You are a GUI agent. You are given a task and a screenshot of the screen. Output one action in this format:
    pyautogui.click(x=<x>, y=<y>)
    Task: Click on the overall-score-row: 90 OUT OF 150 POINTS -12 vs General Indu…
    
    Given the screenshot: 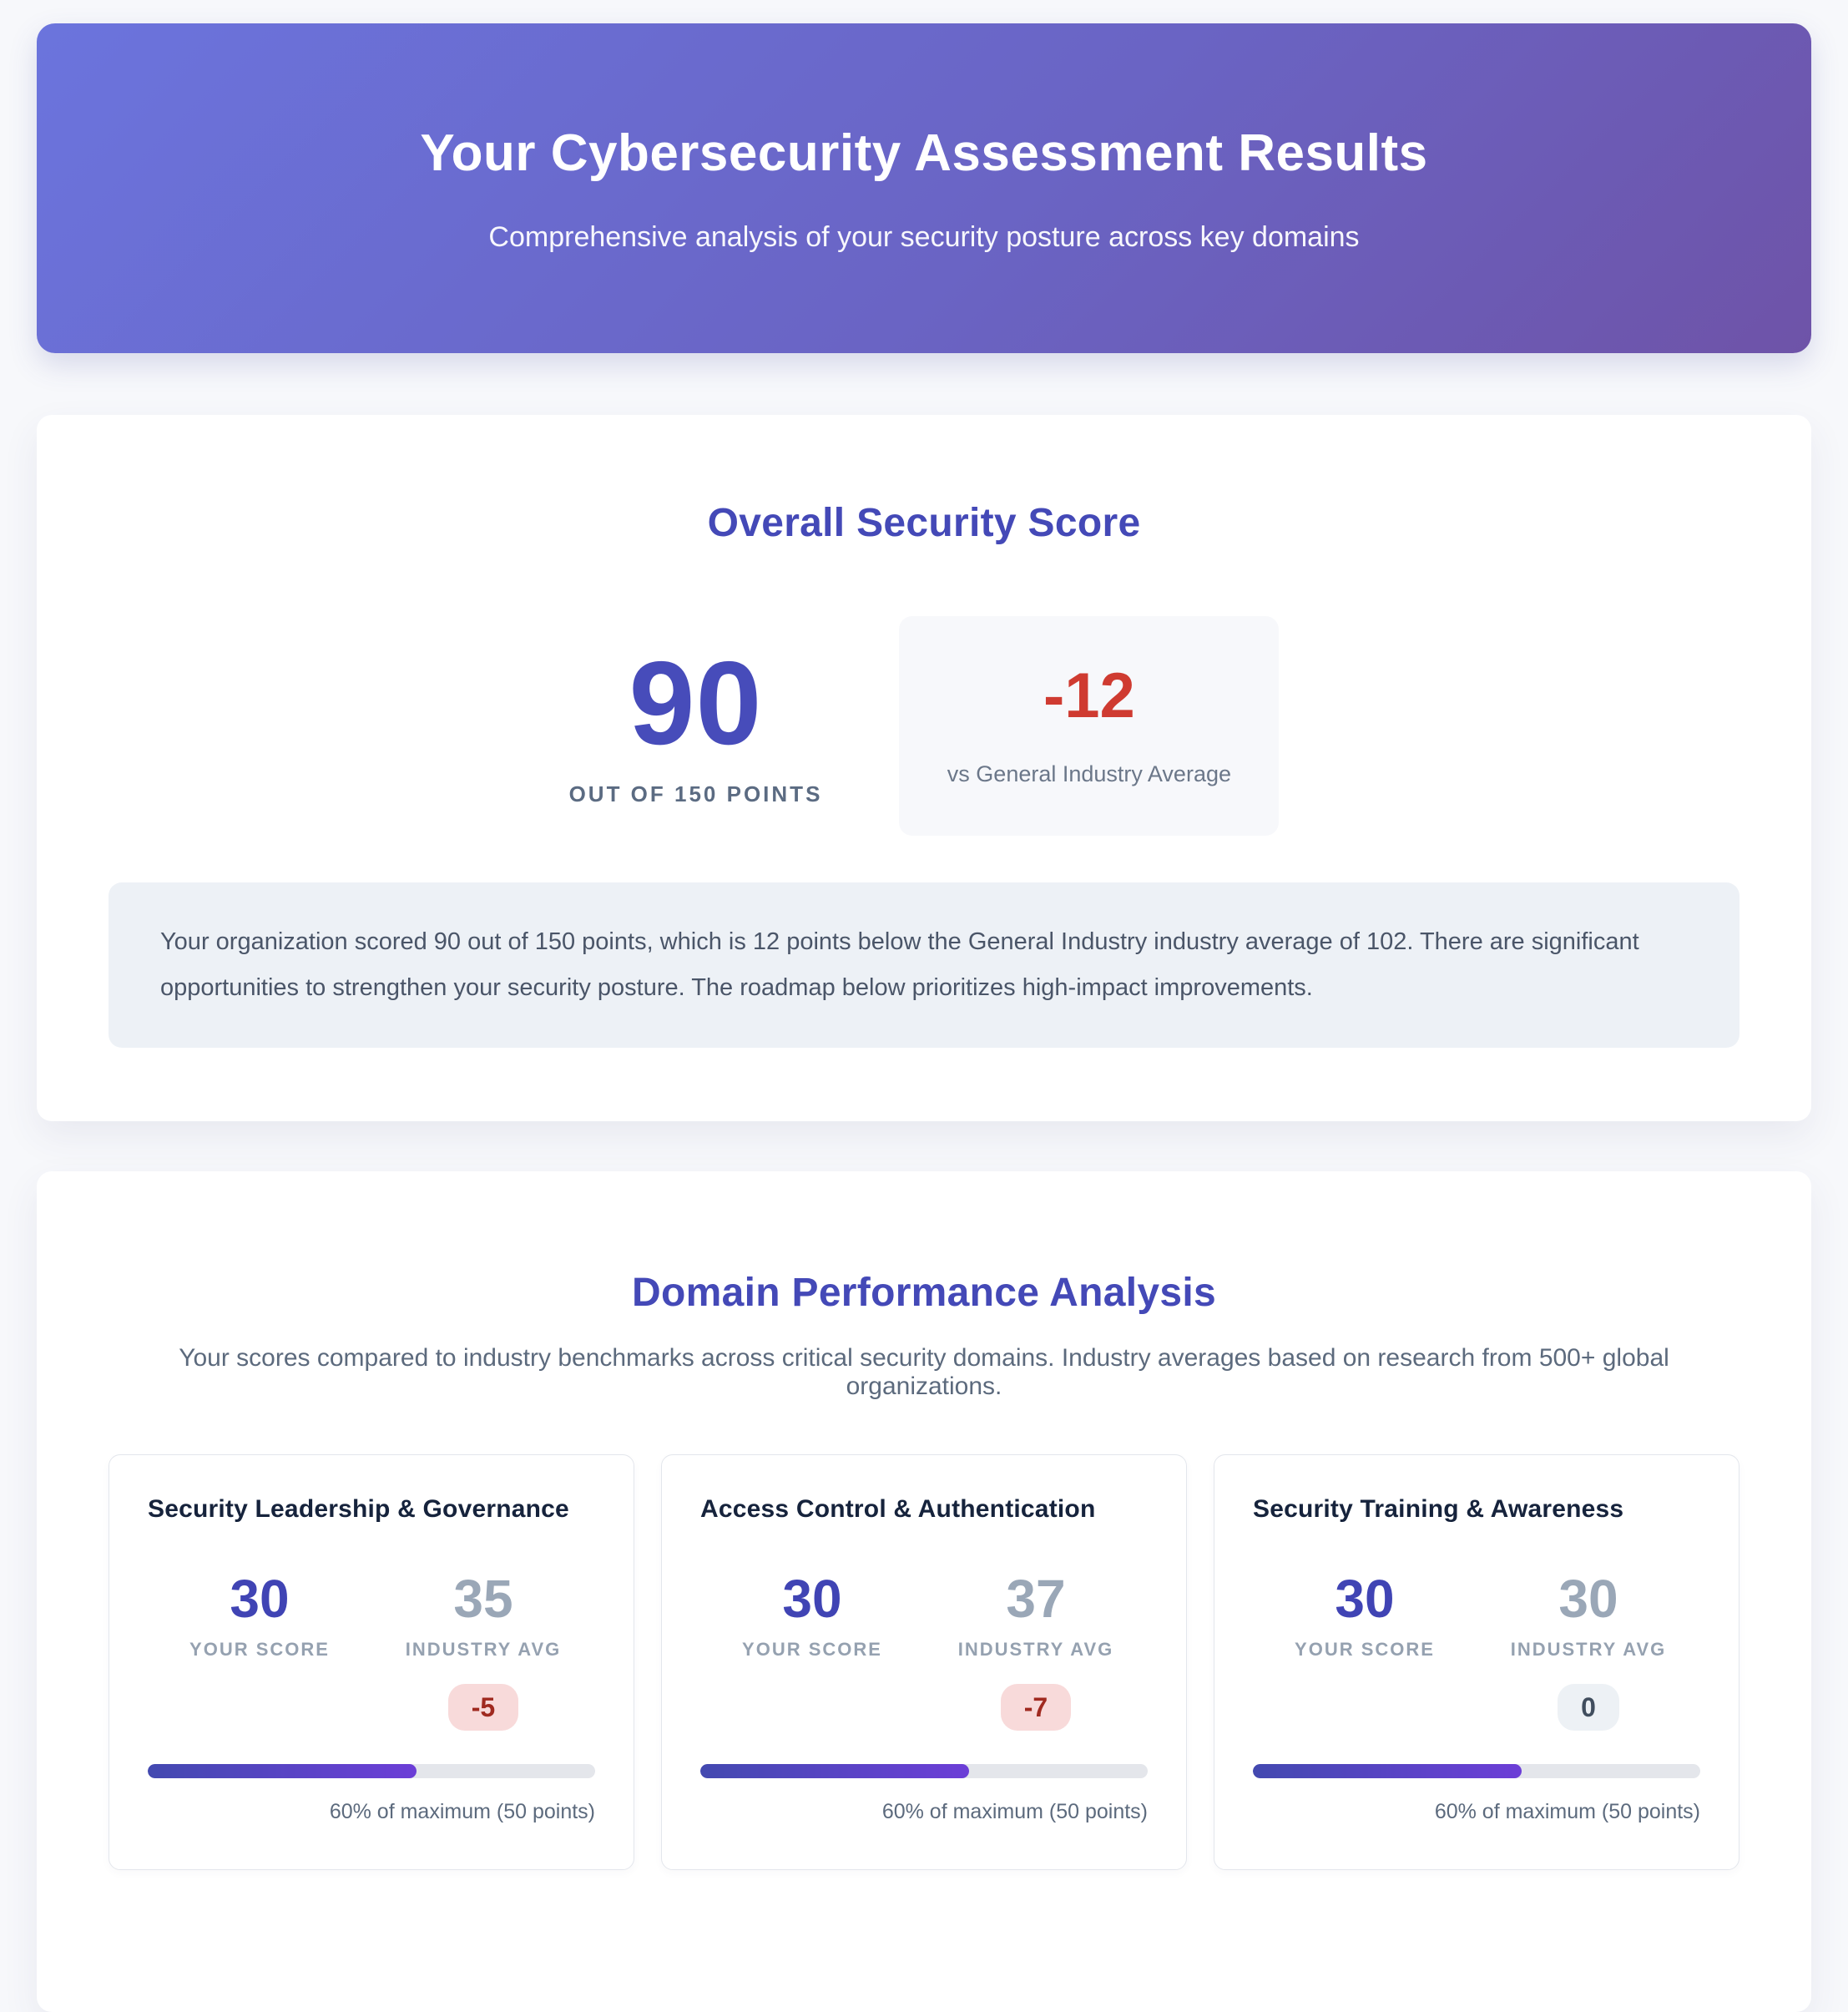 What is the action you would take?
    pyautogui.click(x=924, y=726)
    